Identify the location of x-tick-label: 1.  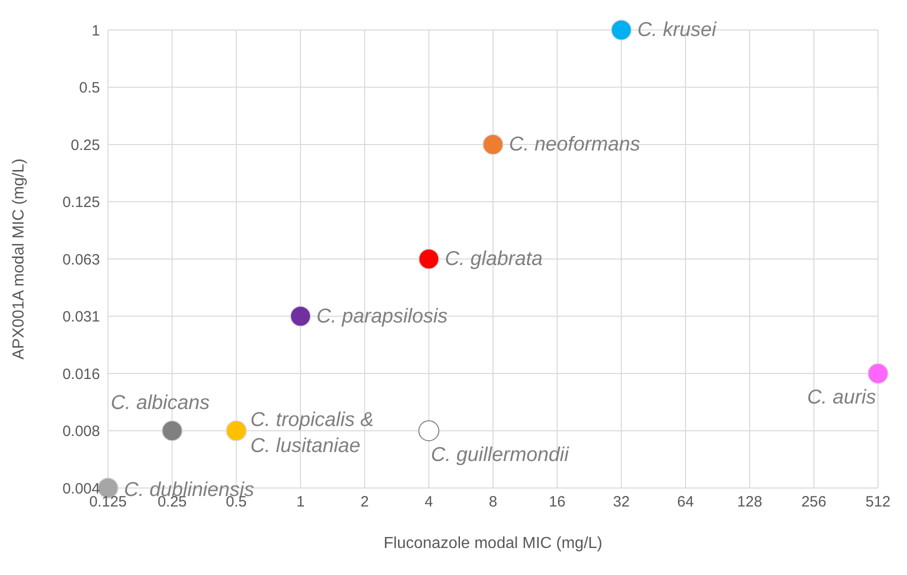
(300, 502).